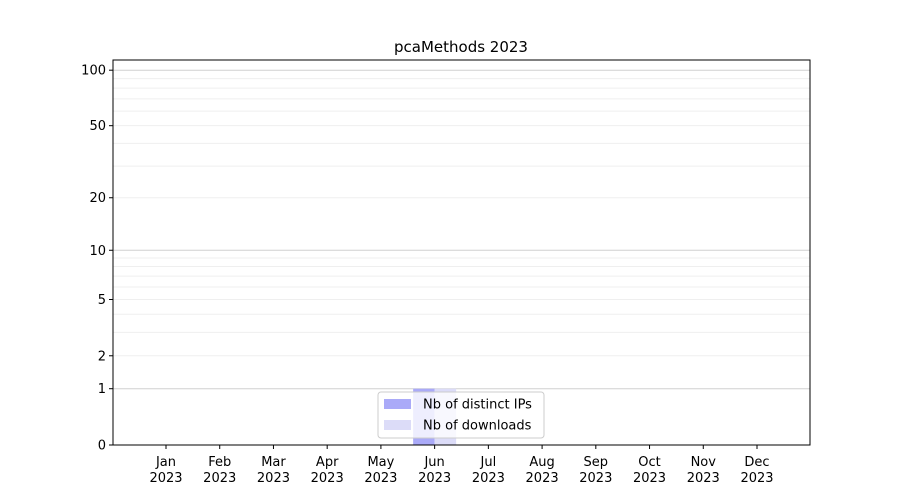 Image resolution: width=900 pixels, height=504 pixels. I want to click on y-tick-label: 1, so click(102, 389).